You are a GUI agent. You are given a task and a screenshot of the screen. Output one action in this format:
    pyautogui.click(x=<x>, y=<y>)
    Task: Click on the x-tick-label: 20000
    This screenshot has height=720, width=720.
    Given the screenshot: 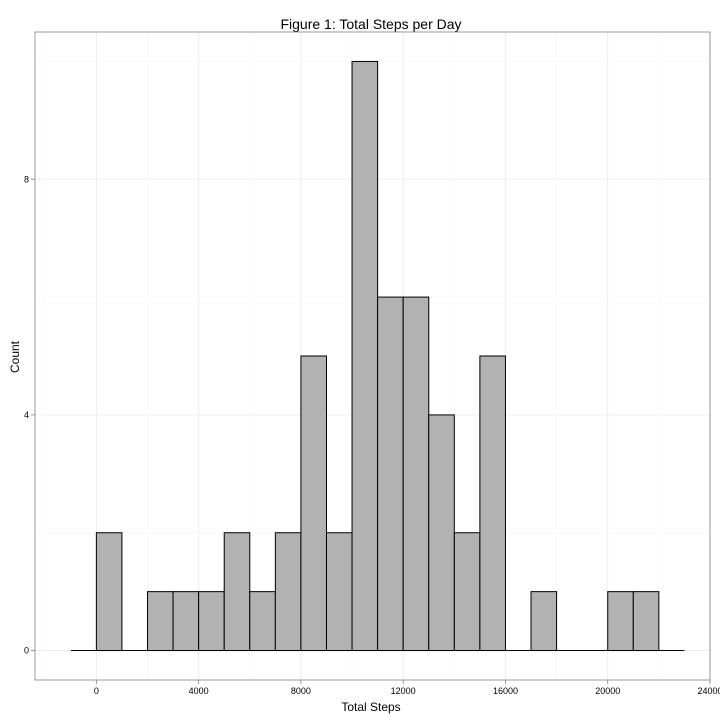 What is the action you would take?
    pyautogui.click(x=607, y=691)
    